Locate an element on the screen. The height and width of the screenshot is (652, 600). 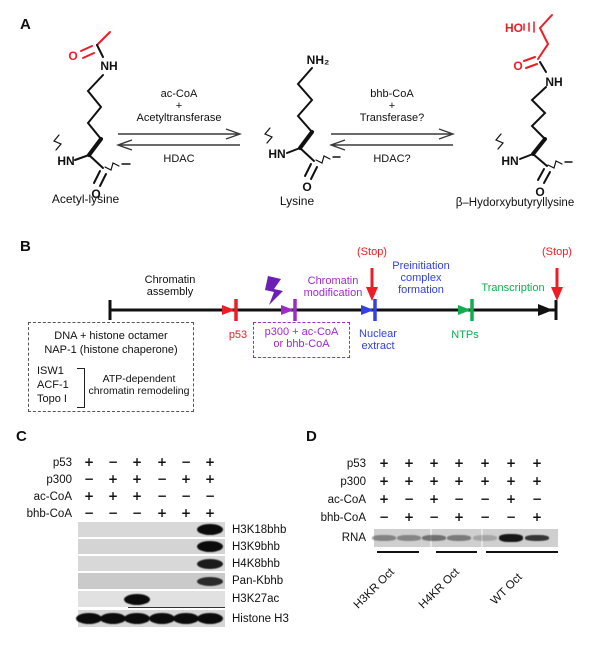
factor-acf1: ACF-1 is located at coordinates (53, 385).